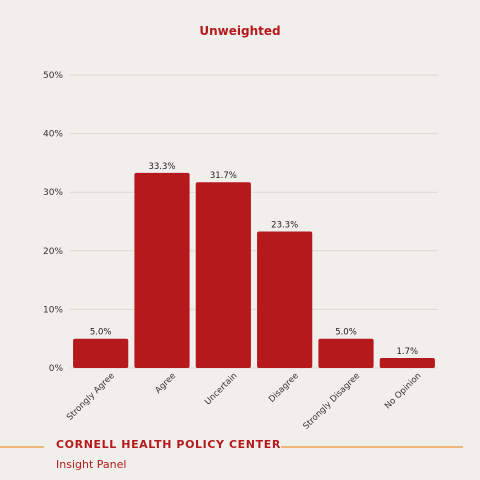  What do you see at coordinates (22, 447) in the screenshot?
I see `footer-rule-left` at bounding box center [22, 447].